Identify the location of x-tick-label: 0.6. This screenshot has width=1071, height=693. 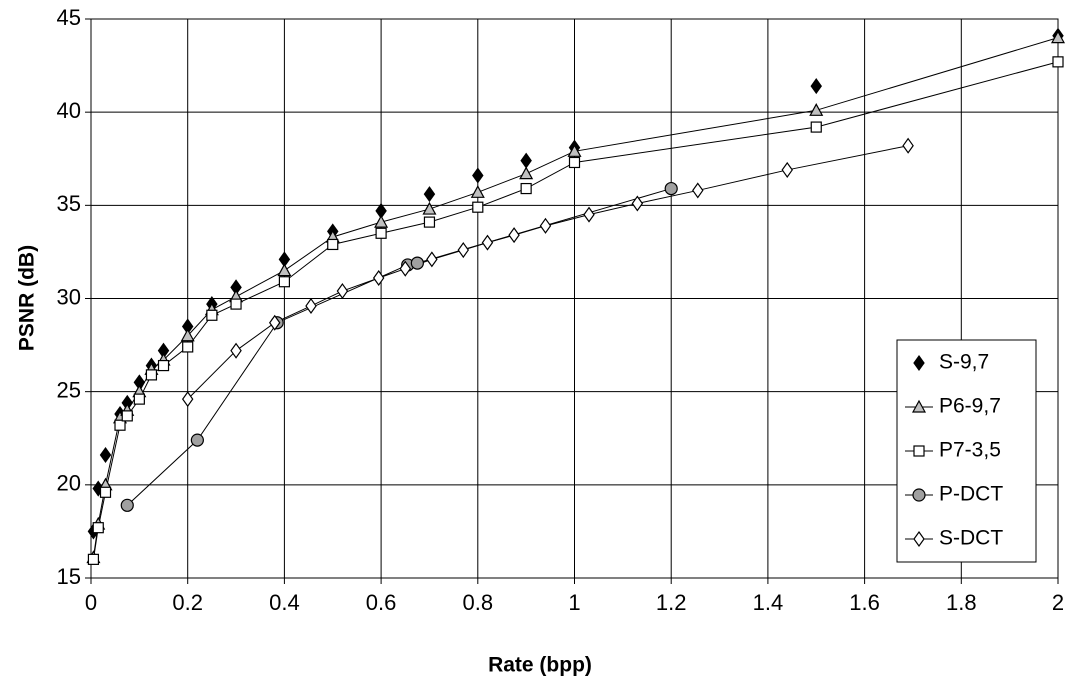
(381, 602).